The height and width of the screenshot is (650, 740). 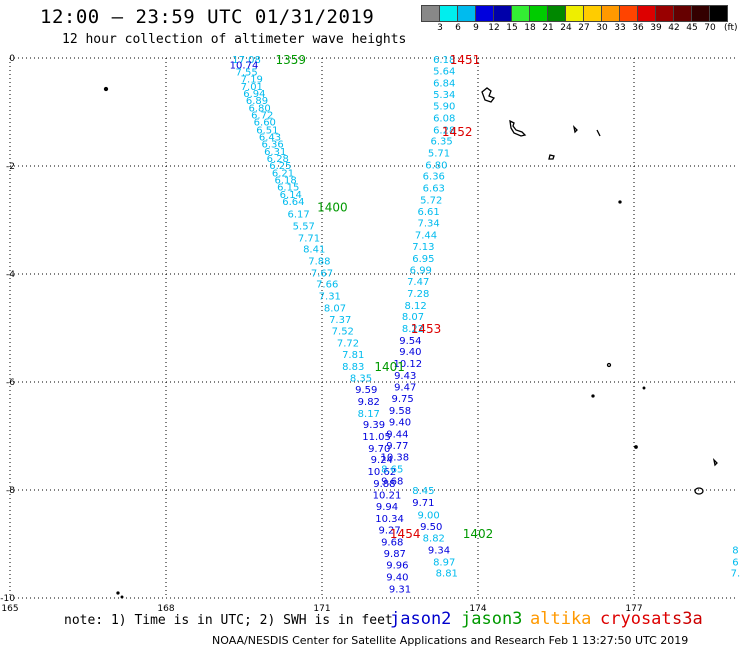 What do you see at coordinates (7, 599) in the screenshot?
I see `y-tick-label: -10` at bounding box center [7, 599].